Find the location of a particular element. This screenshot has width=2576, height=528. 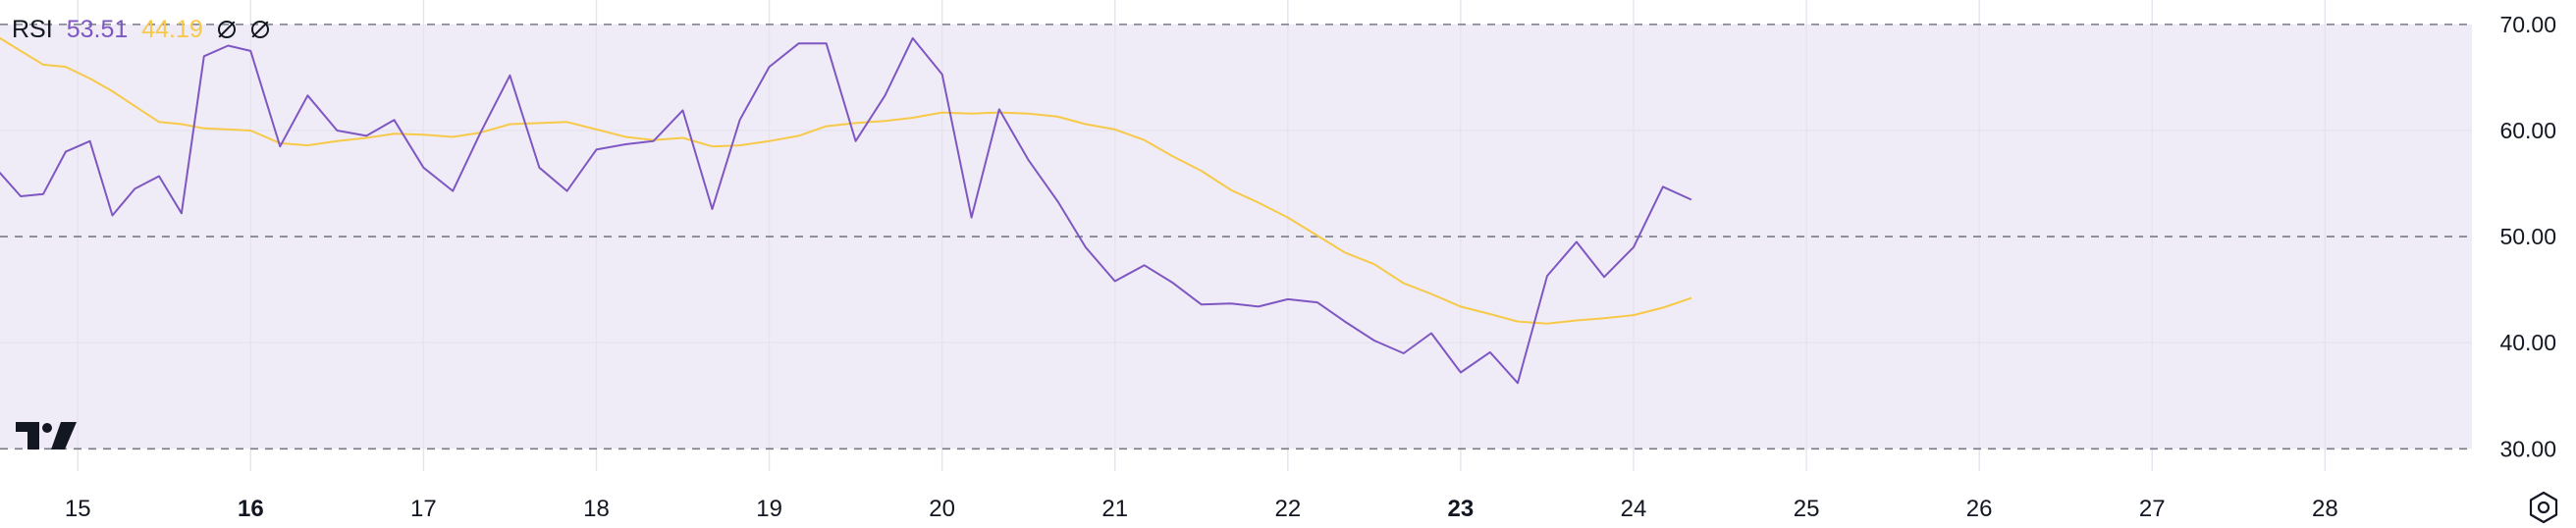

x-tick-label: 16 is located at coordinates (251, 509).